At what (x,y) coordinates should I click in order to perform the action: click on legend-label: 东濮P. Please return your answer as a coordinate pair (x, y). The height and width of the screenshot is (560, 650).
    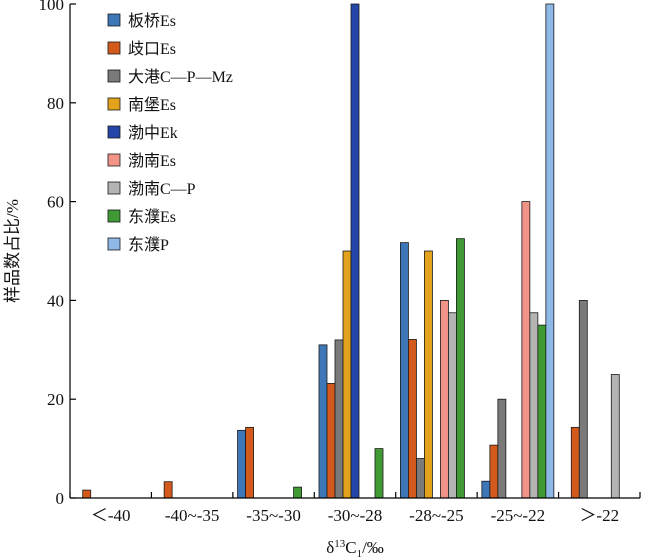
    Looking at the image, I should click on (148, 245).